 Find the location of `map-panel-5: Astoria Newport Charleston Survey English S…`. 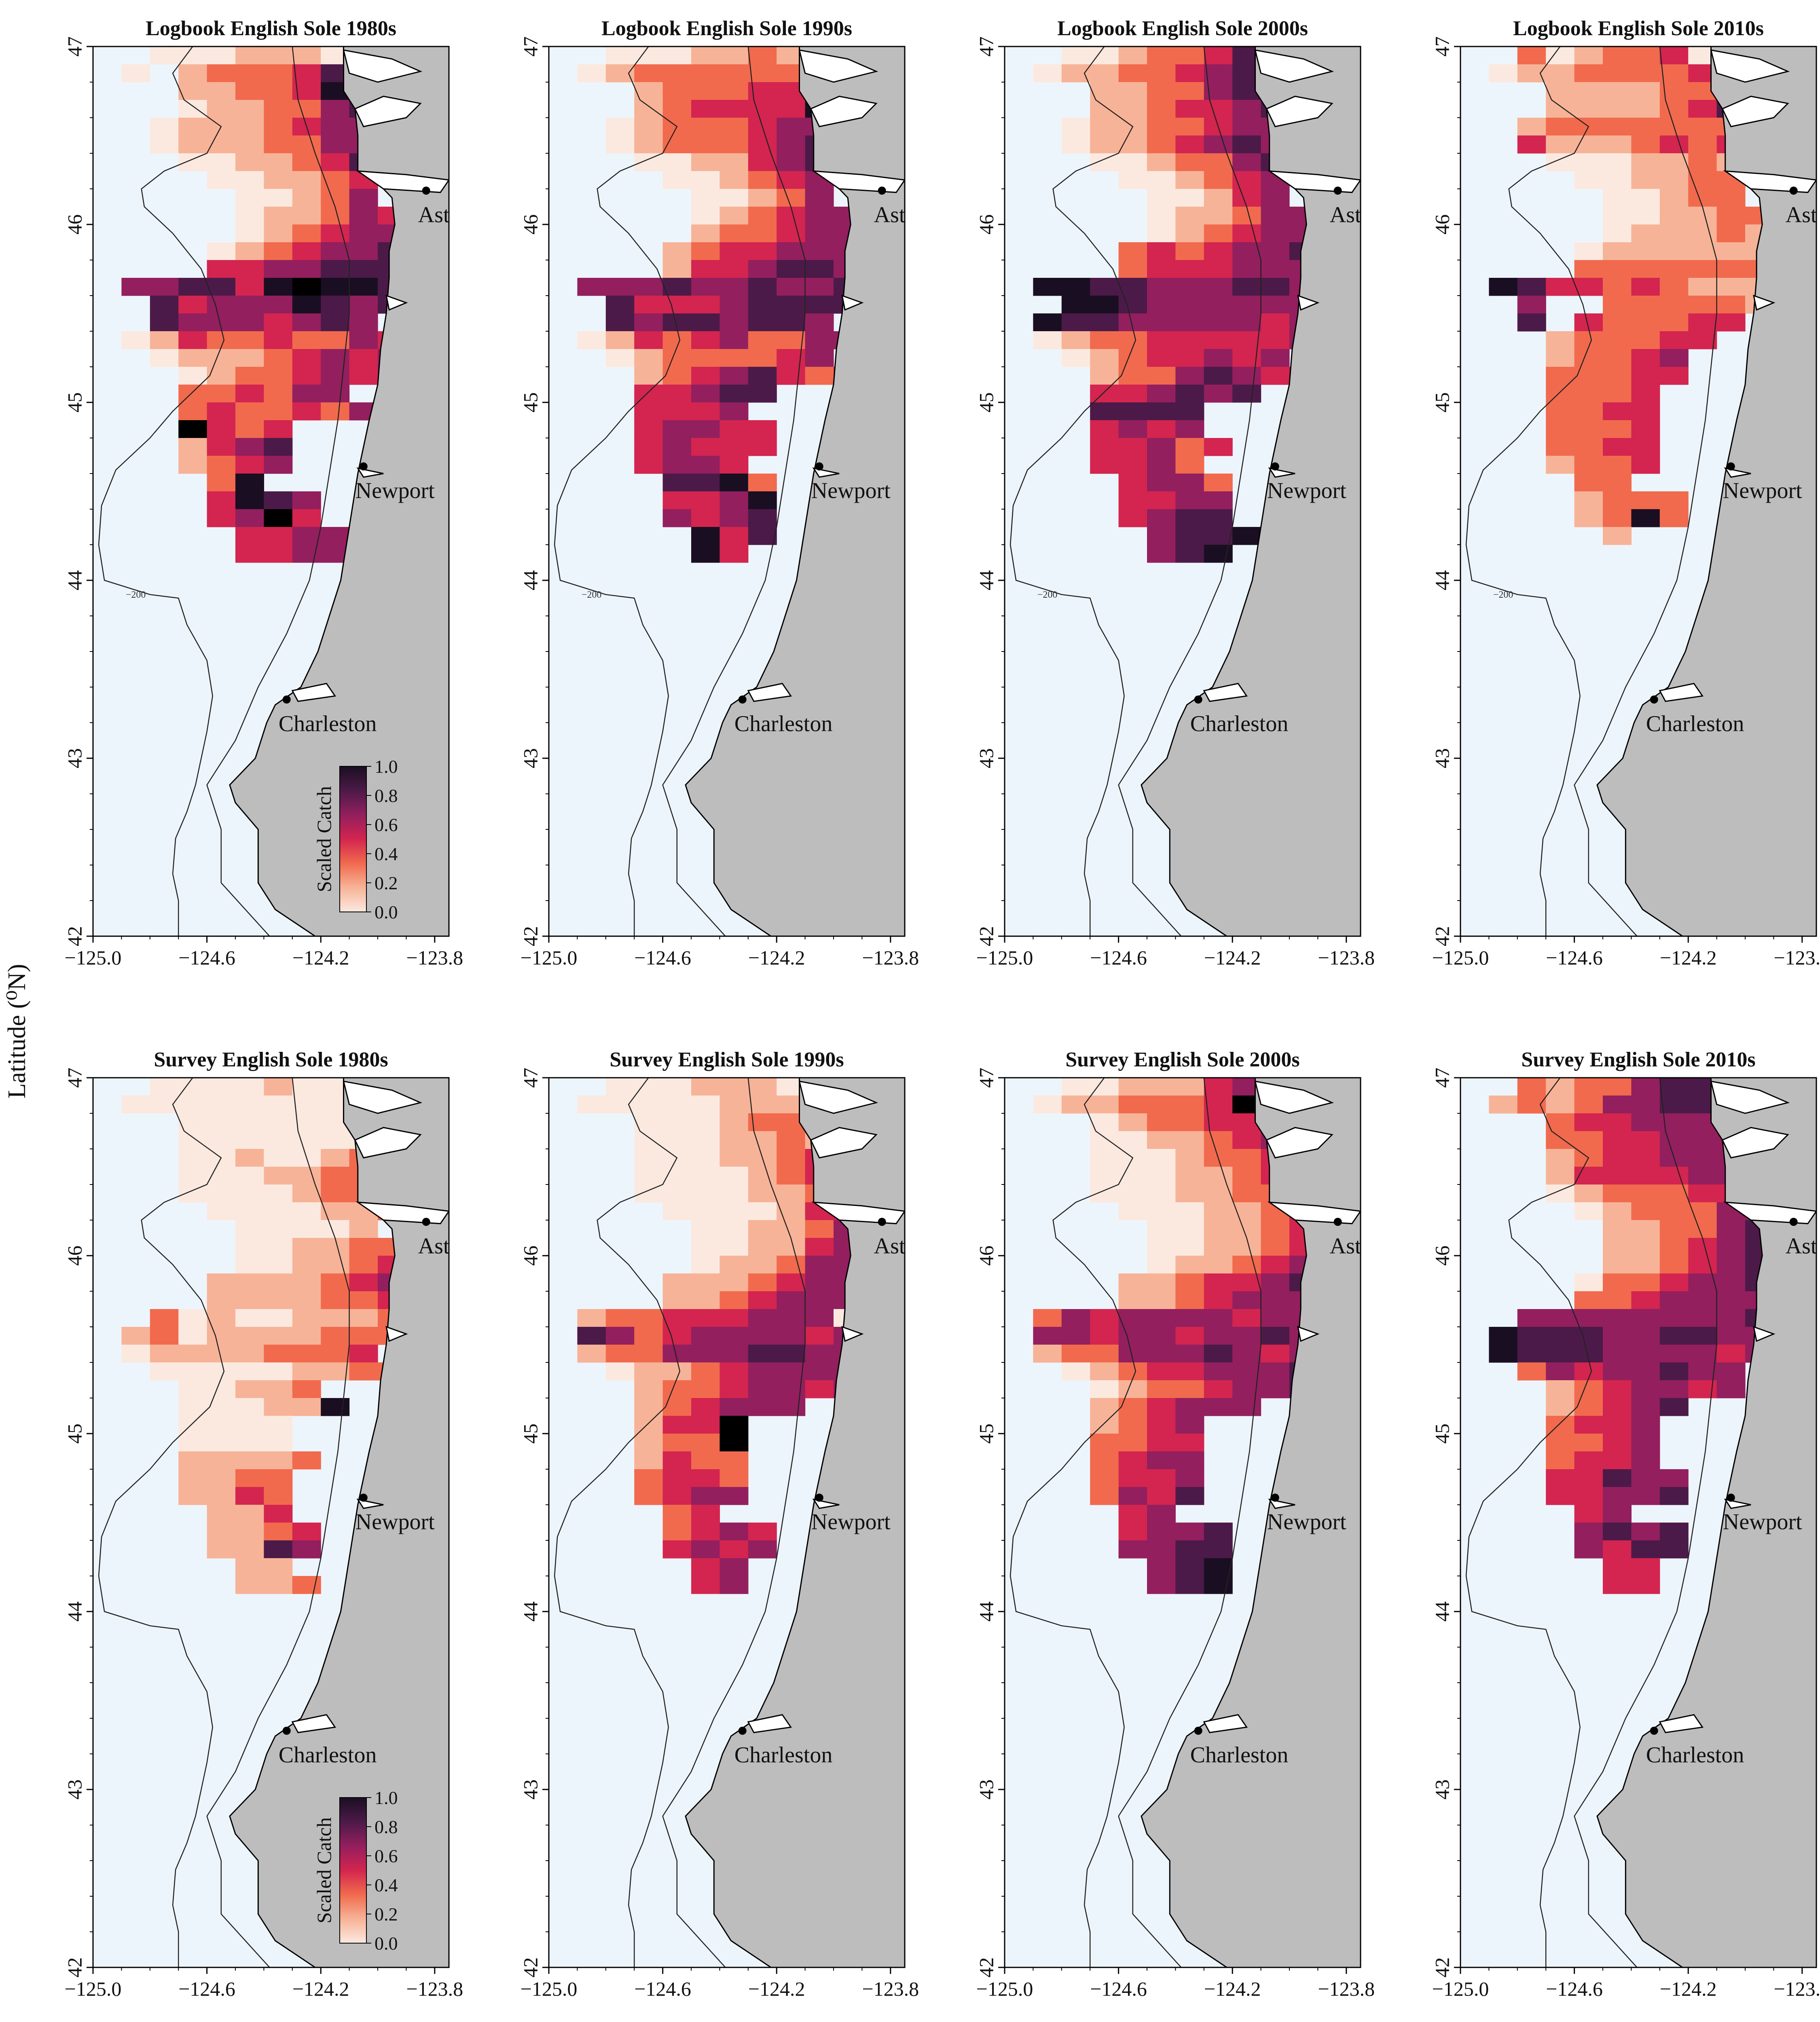

map-panel-5: Astoria Newport Charleston Survey English S… is located at coordinates (263, 1524).